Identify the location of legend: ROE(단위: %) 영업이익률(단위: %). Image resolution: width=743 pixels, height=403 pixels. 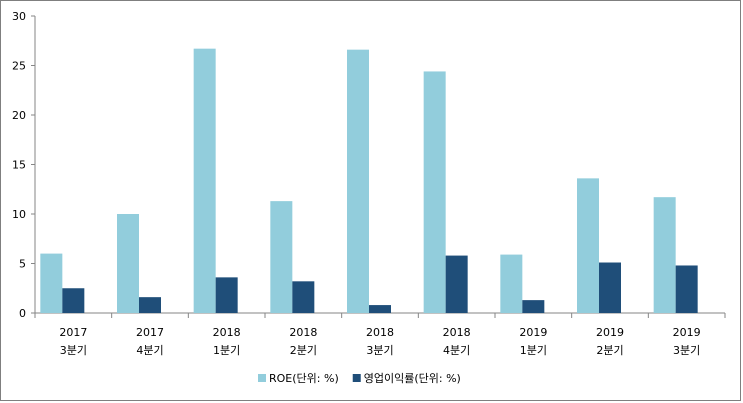
(359, 378).